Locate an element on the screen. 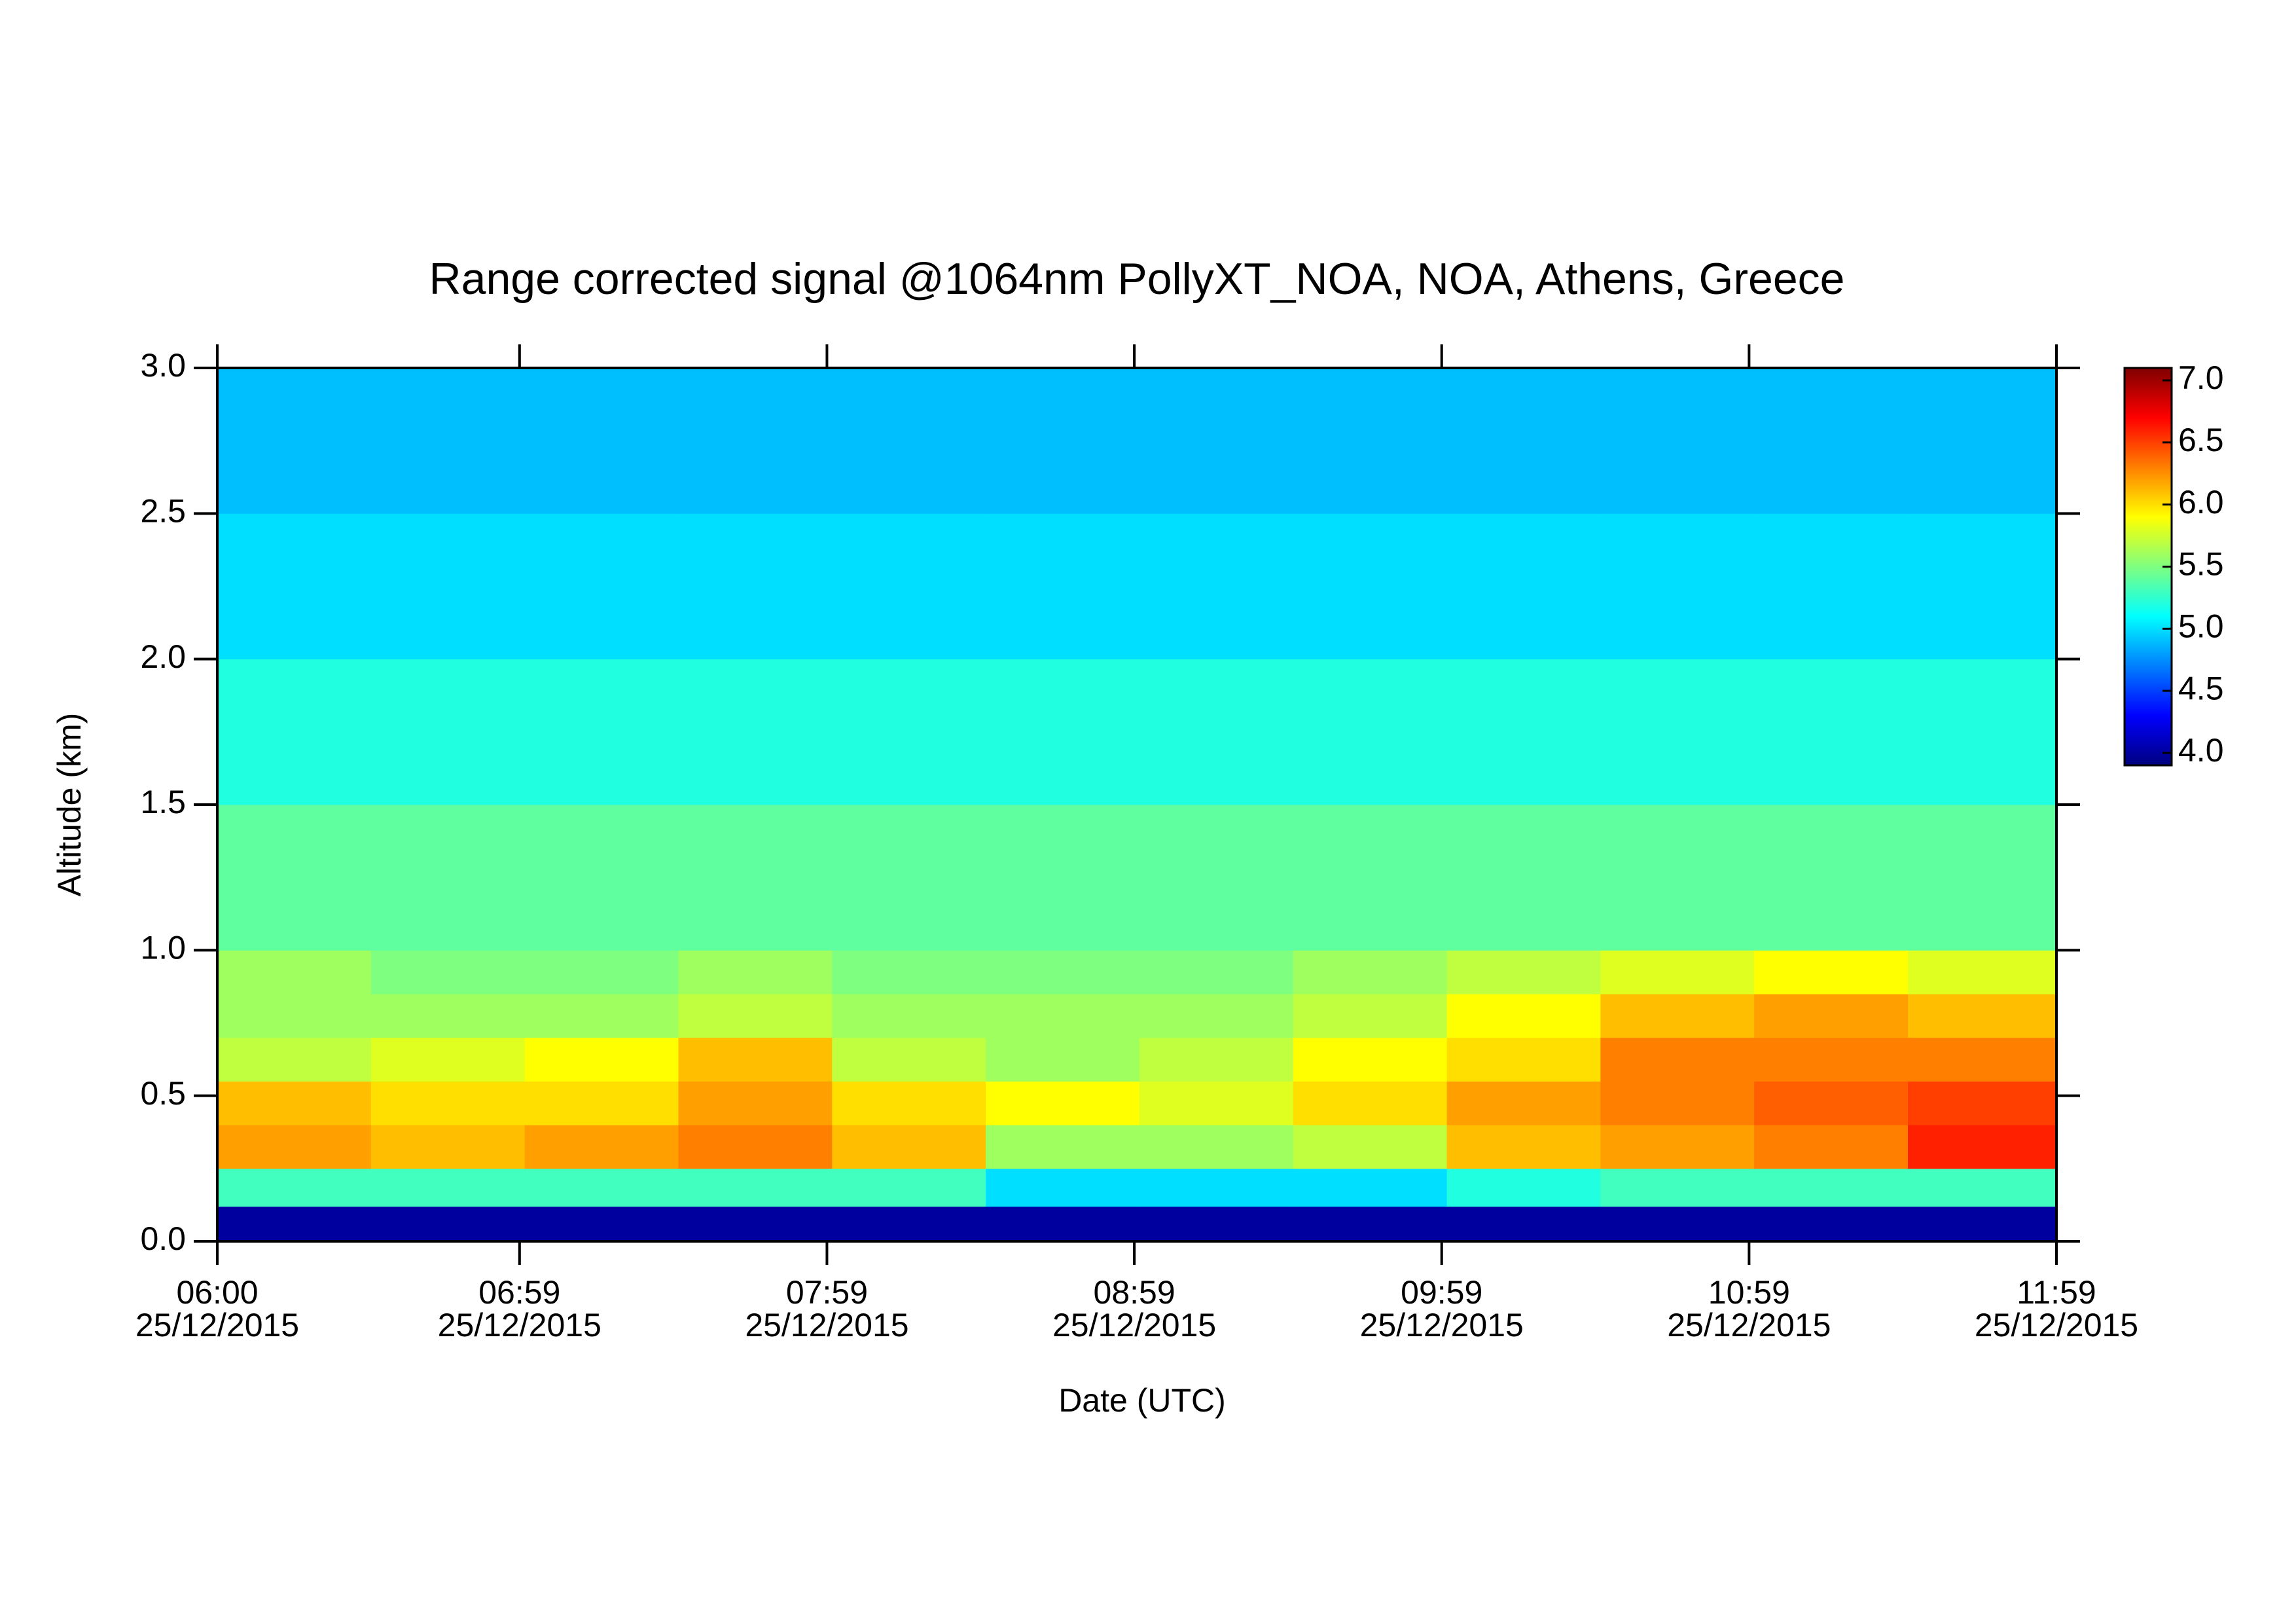 The height and width of the screenshot is (1623, 2296). colorbar-tick-label: 5.0 is located at coordinates (2201, 626).